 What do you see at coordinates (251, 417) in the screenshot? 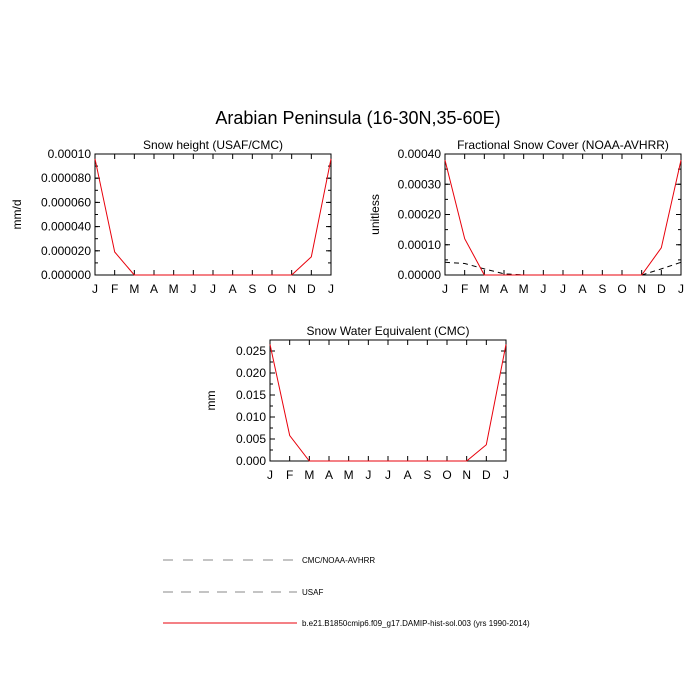
I see `y-tick-label: 0.010` at bounding box center [251, 417].